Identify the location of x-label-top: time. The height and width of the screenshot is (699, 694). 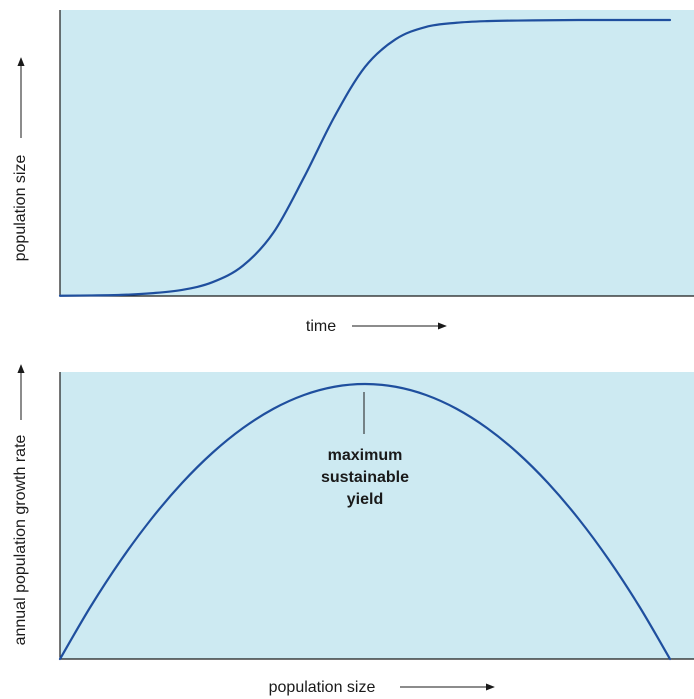
(321, 326).